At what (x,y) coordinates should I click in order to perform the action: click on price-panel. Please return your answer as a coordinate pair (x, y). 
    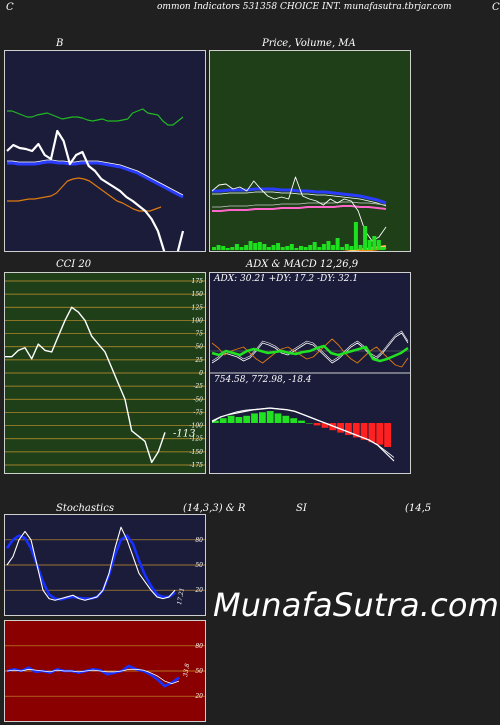
    Looking at the image, I should click on (310, 151).